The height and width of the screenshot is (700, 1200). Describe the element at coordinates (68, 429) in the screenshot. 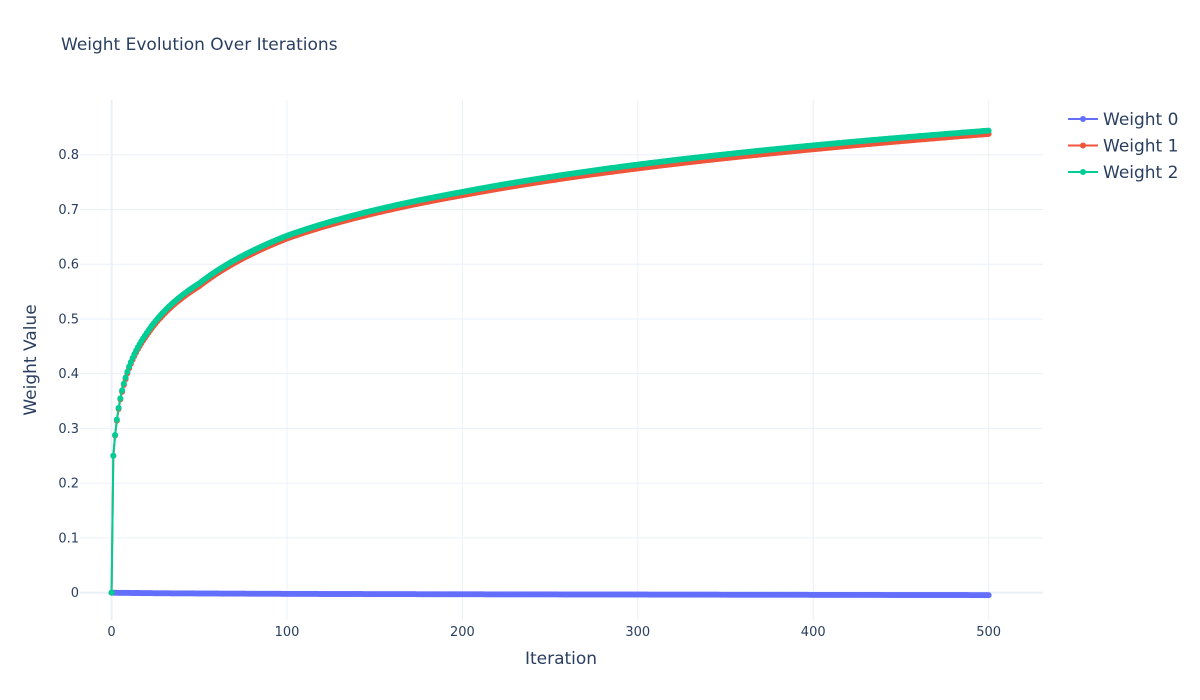

I see `y-tick-label: 0.3` at that location.